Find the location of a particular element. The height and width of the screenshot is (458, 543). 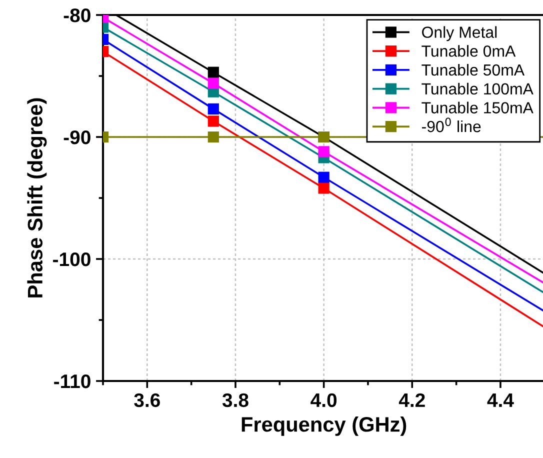

x-axis-title: Frequency (GHz) is located at coordinates (324, 426).